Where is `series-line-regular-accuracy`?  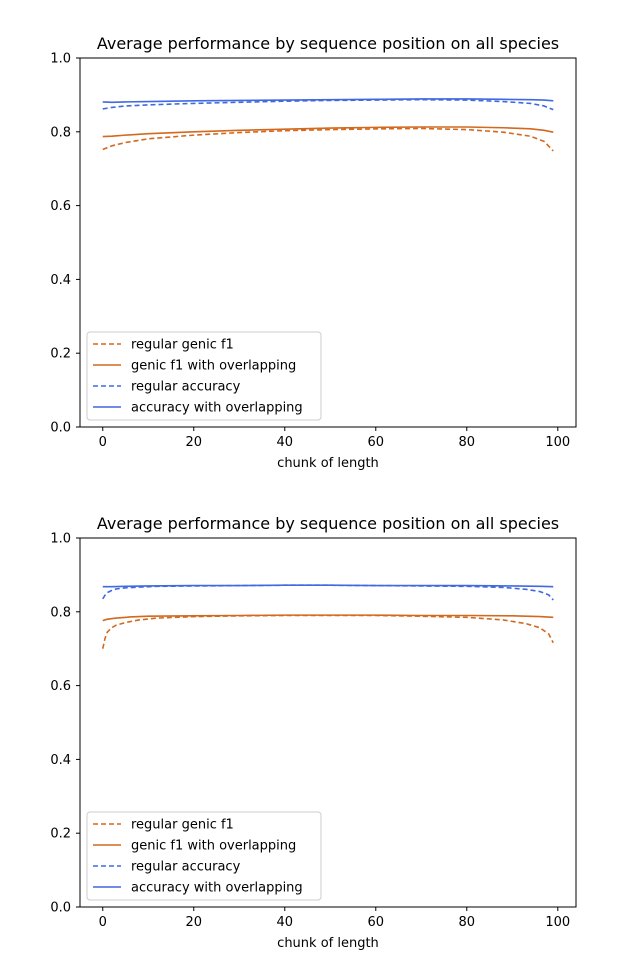 series-line-regular-accuracy is located at coordinates (328, 592).